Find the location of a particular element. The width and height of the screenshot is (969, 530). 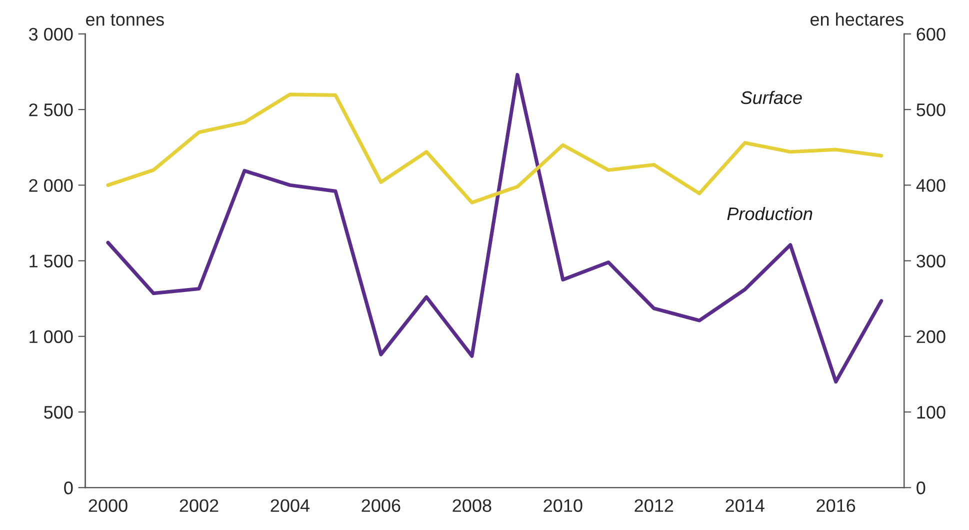

y2-tick-label: 100 is located at coordinates (931, 412).